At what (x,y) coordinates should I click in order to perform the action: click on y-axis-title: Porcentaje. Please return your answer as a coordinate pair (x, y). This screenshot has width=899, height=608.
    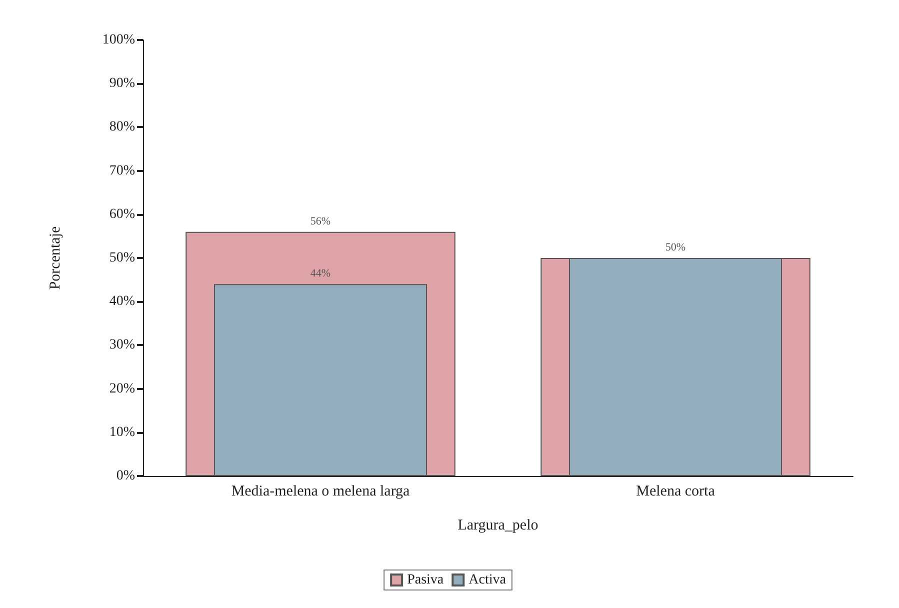
    Looking at the image, I should click on (56, 258).